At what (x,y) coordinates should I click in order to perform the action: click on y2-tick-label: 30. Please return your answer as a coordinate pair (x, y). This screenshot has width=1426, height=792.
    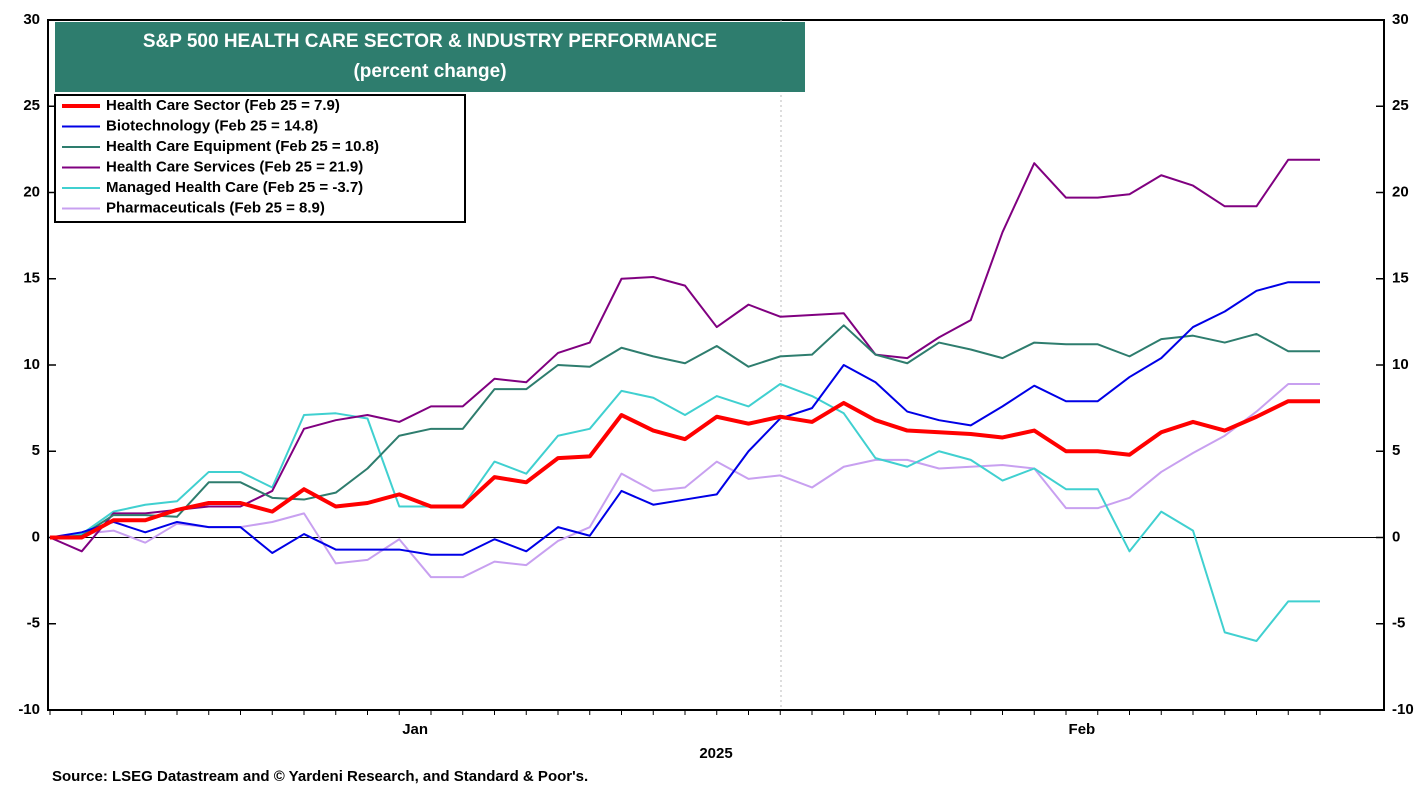
    Looking at the image, I should click on (1400, 19).